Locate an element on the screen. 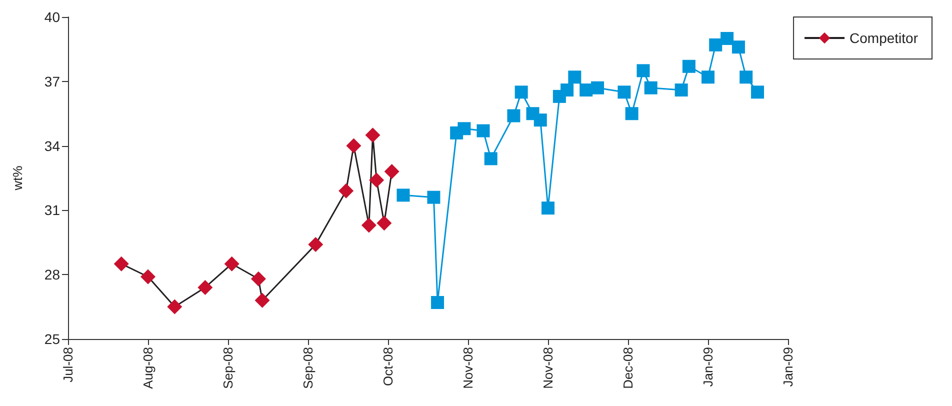 The image size is (952, 406). legend-label: Competitor is located at coordinates (884, 38).